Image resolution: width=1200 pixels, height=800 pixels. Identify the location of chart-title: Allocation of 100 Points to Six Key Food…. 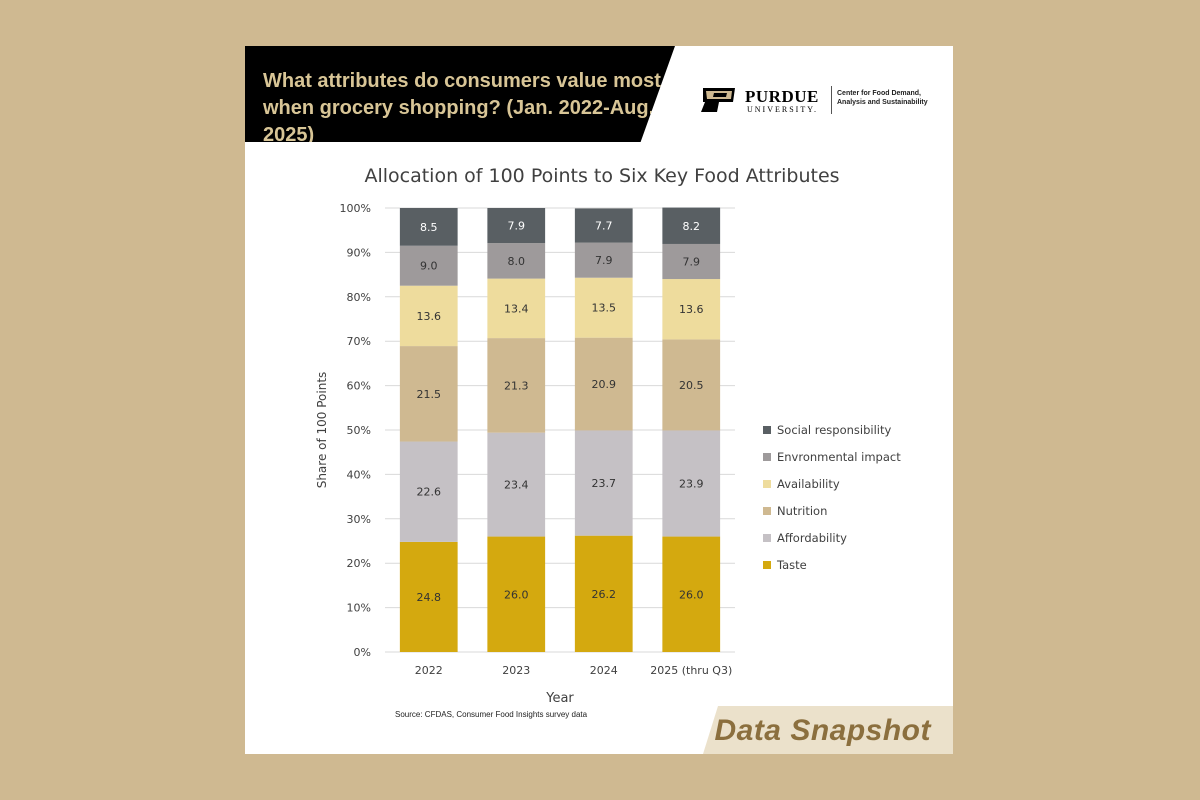
(601, 176).